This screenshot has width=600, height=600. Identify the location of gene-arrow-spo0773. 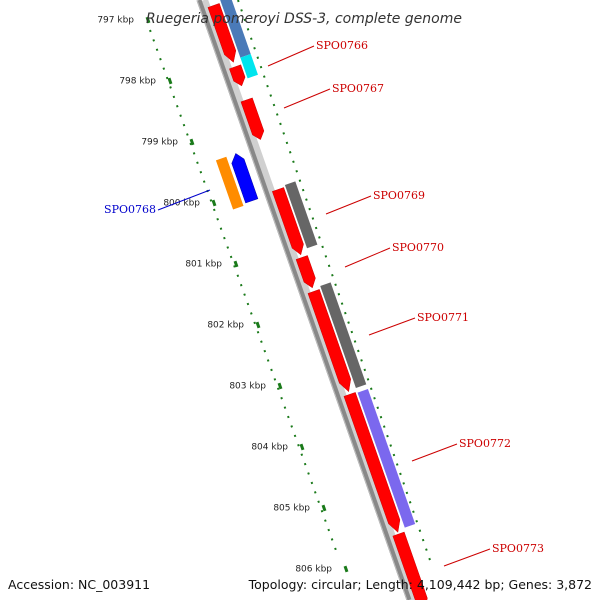
(411, 565).